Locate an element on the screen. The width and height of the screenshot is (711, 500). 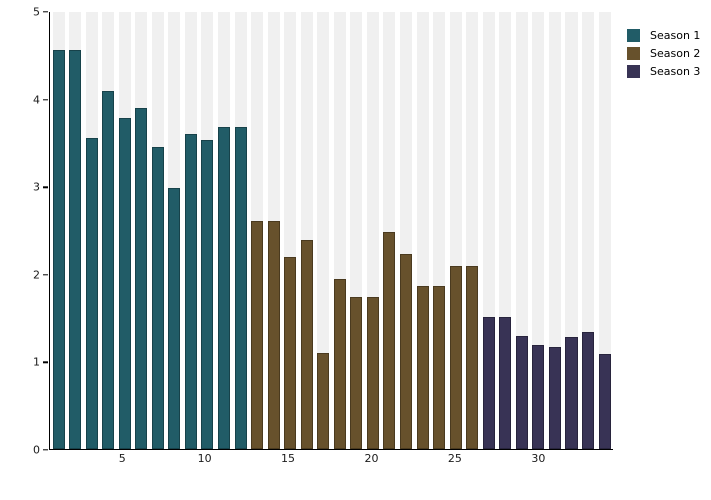
y-tick-label: 2 is located at coordinates (36, 275).